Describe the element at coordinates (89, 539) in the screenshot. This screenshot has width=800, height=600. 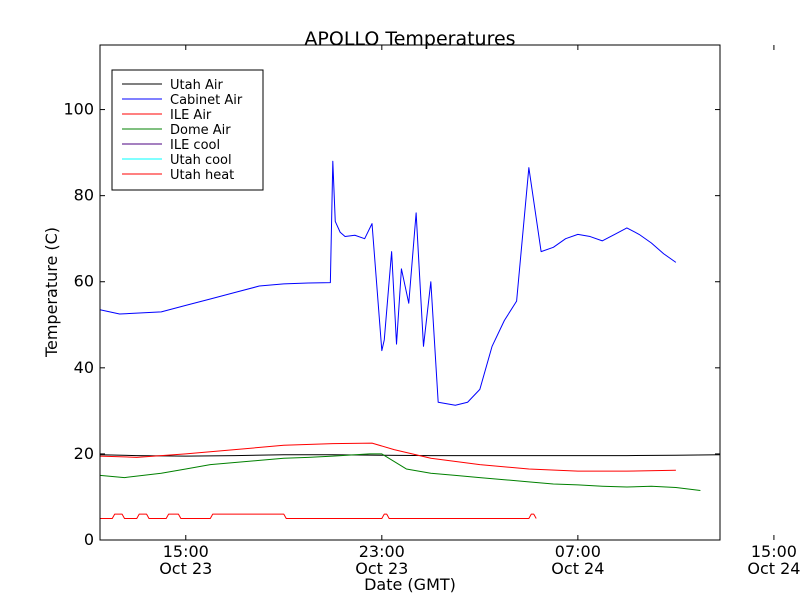
I see `y-tick-label: 0` at that location.